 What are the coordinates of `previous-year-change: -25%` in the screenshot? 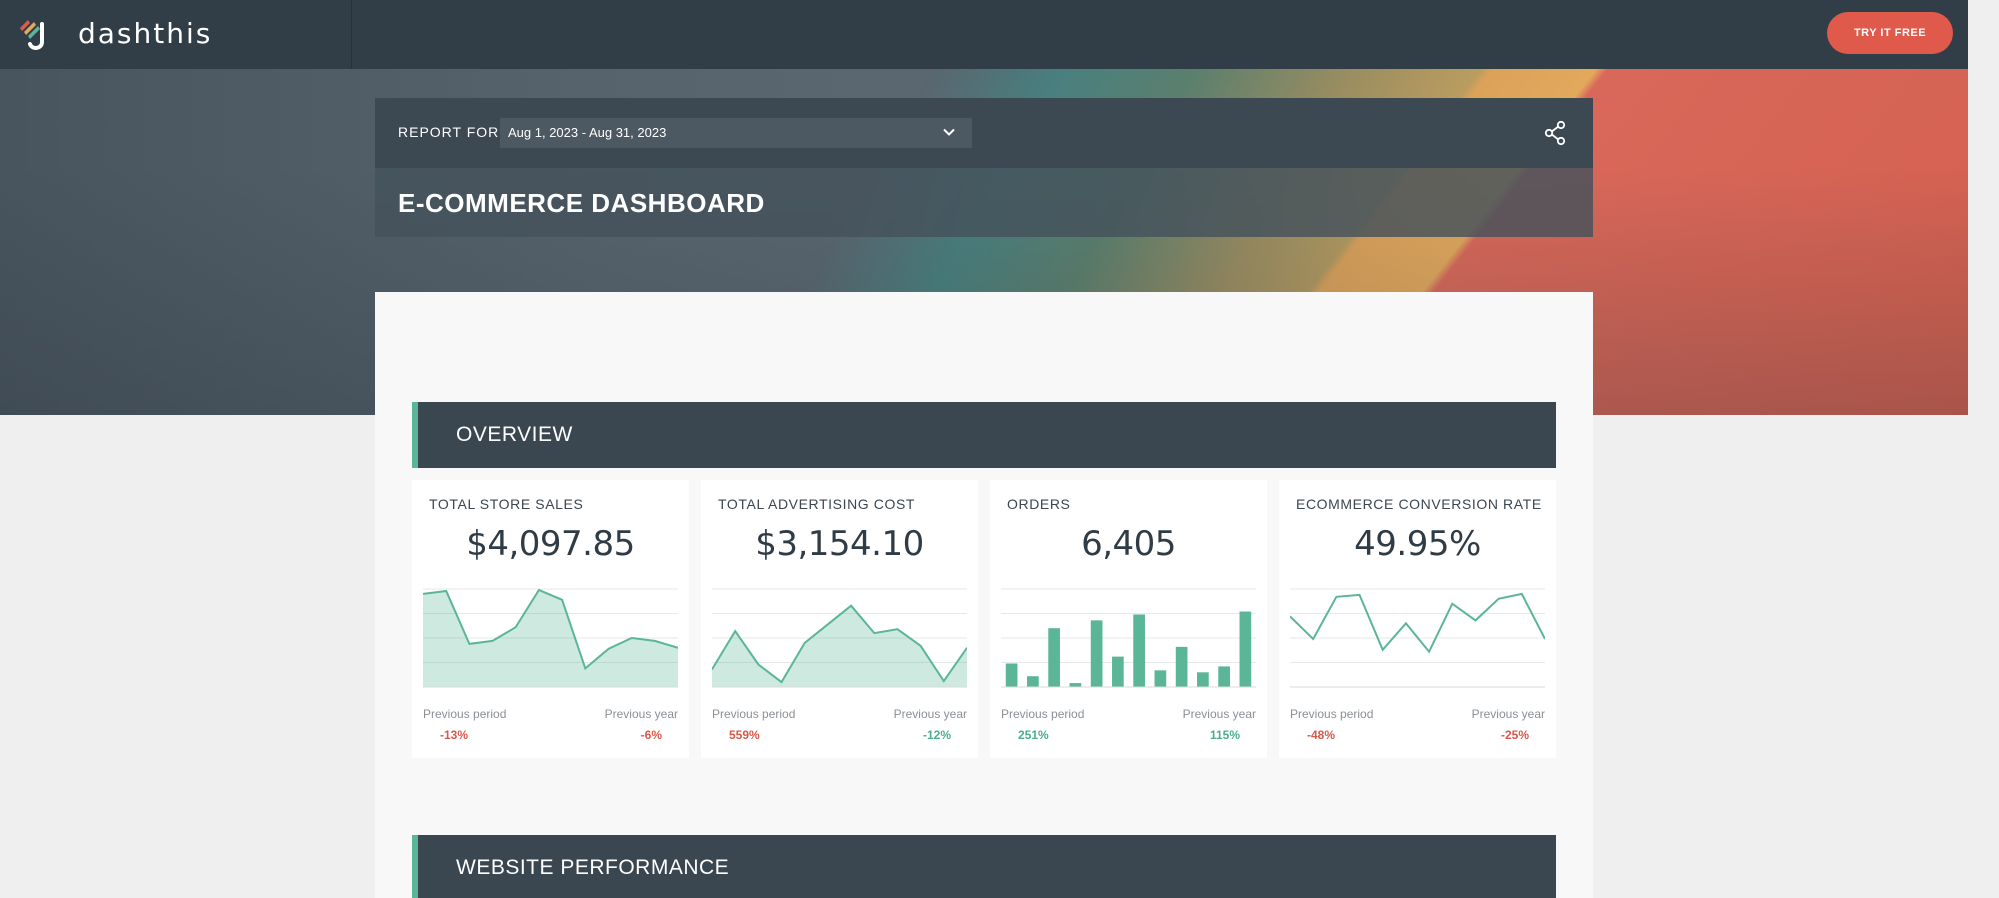 It's located at (1514, 735).